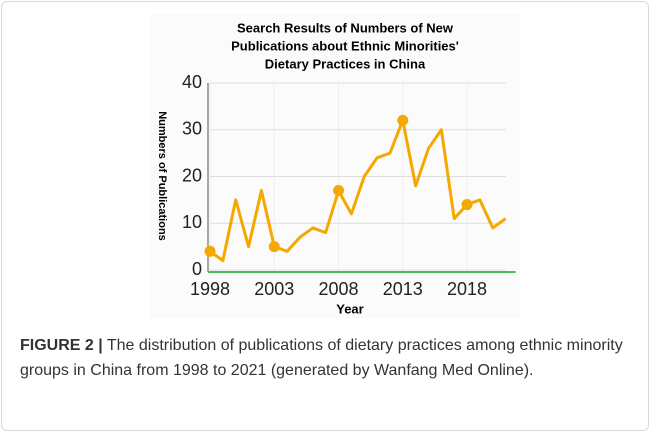 This screenshot has width=652, height=434. What do you see at coordinates (467, 289) in the screenshot?
I see `x-tick-label: 2018` at bounding box center [467, 289].